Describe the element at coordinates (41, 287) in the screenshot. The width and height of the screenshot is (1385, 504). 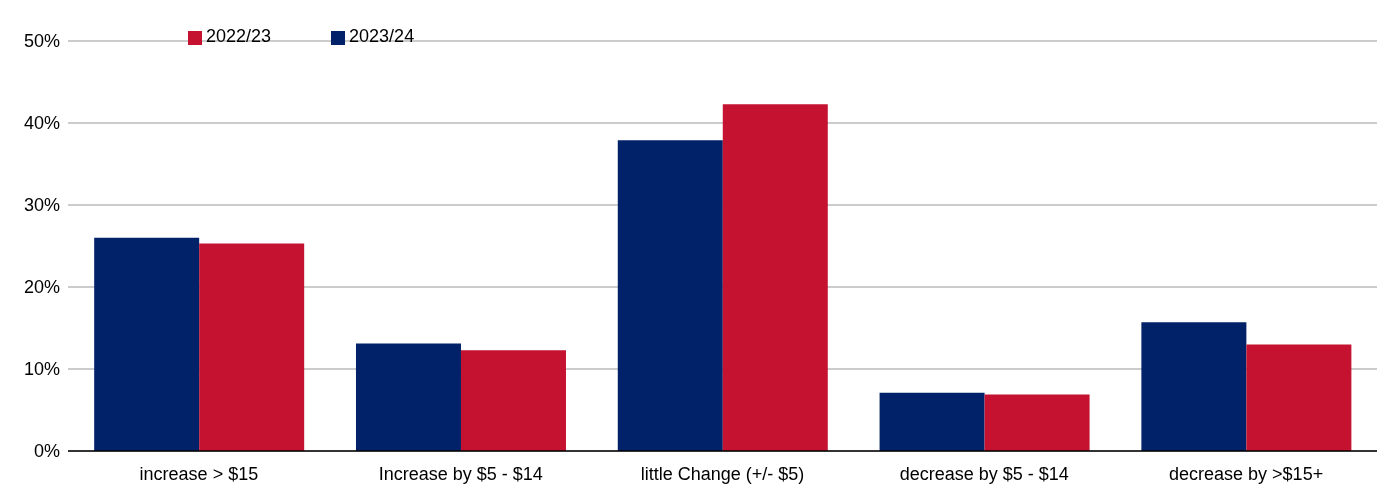
I see `y-tick-label: 20%` at that location.